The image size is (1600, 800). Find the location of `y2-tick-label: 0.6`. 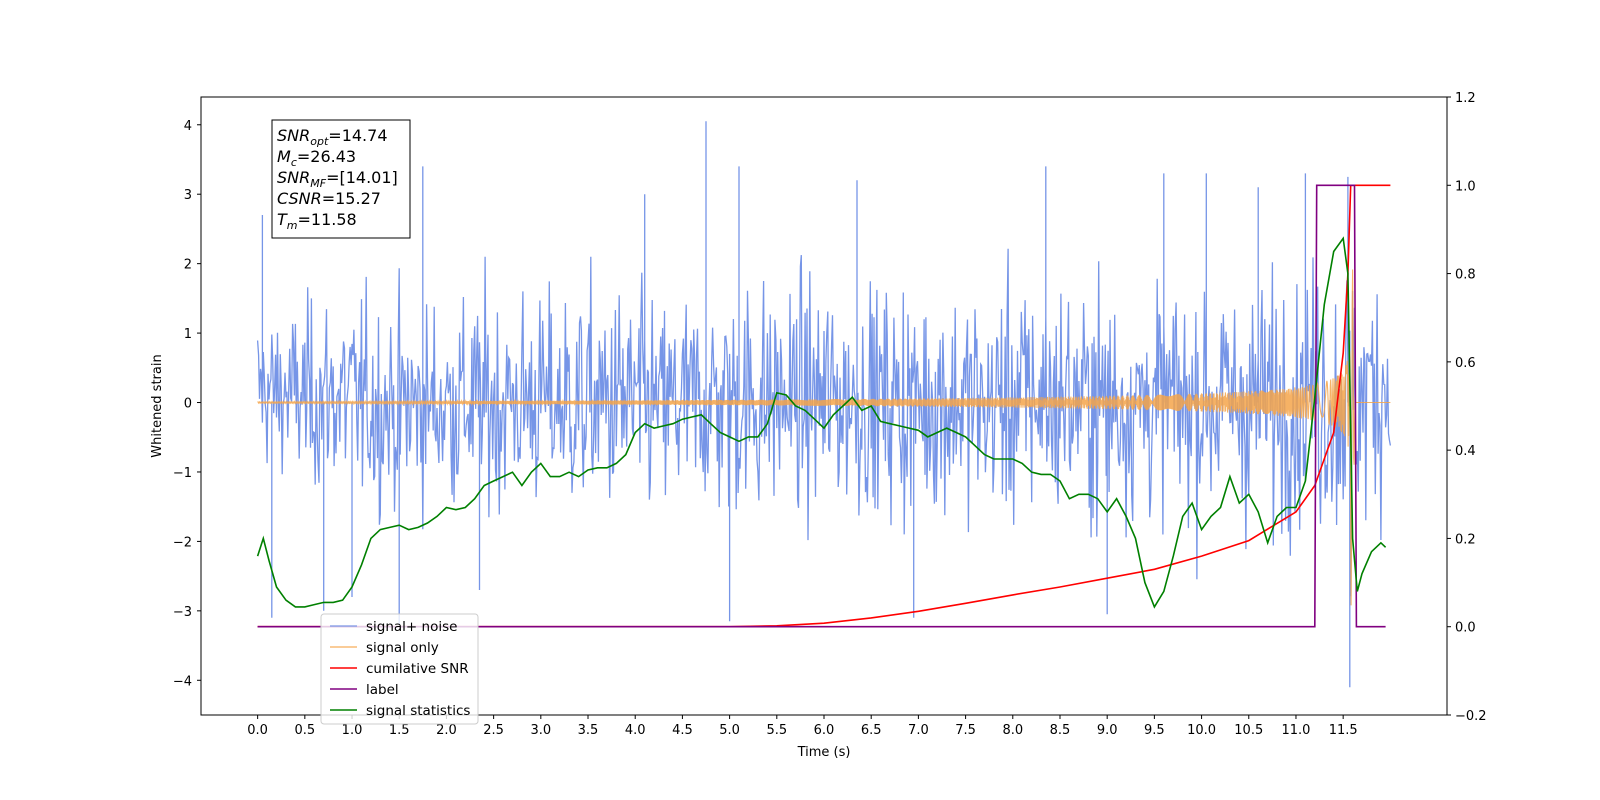

y2-tick-label: 0.6 is located at coordinates (1465, 363).